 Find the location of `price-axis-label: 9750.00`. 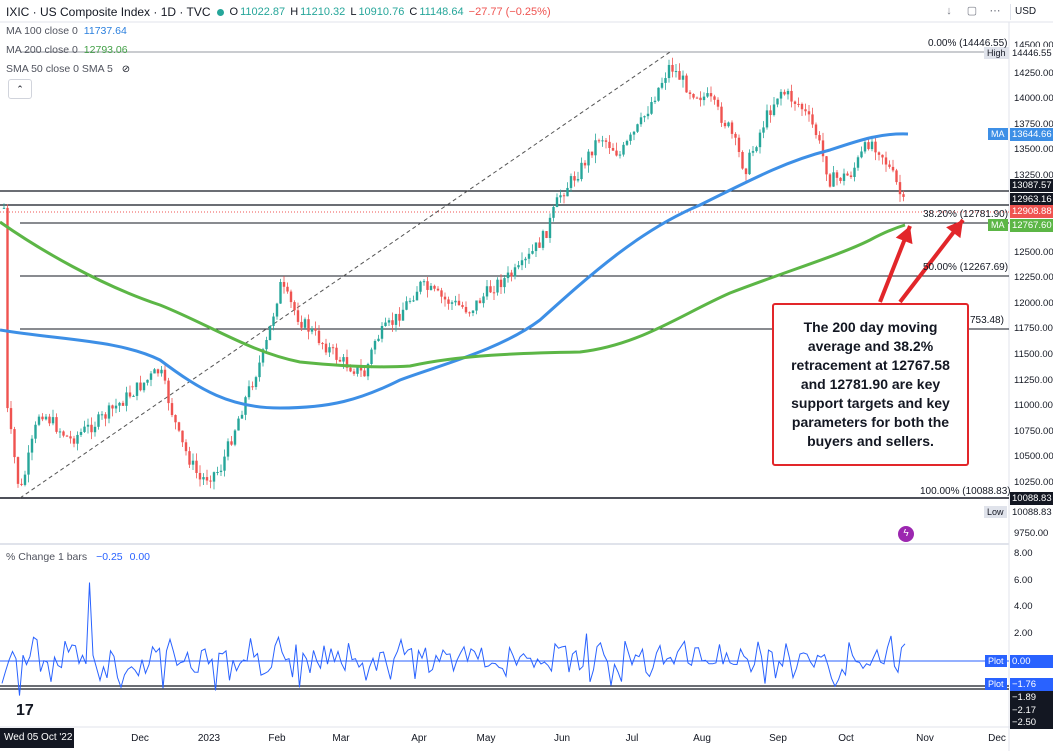

price-axis-label: 9750.00 is located at coordinates (1031, 533).